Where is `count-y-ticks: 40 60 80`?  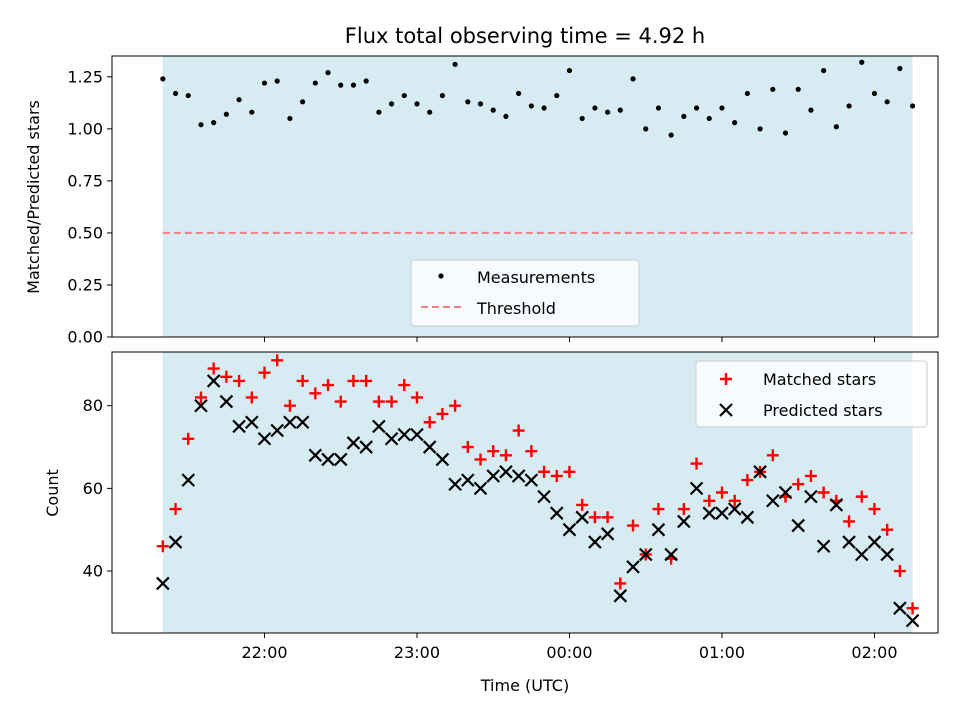
count-y-ticks: 40 60 80 is located at coordinates (97, 488).